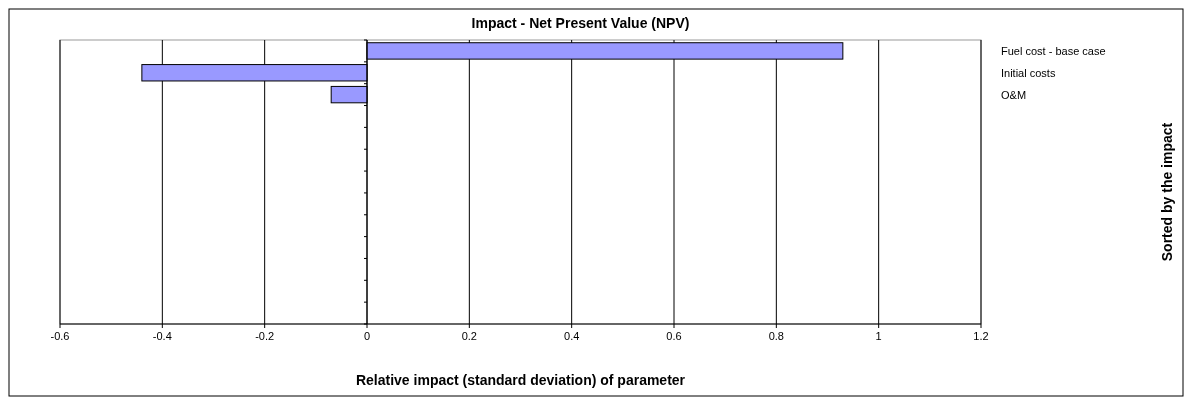  I want to click on y-tick-label: Initial costs, so click(1028, 72).